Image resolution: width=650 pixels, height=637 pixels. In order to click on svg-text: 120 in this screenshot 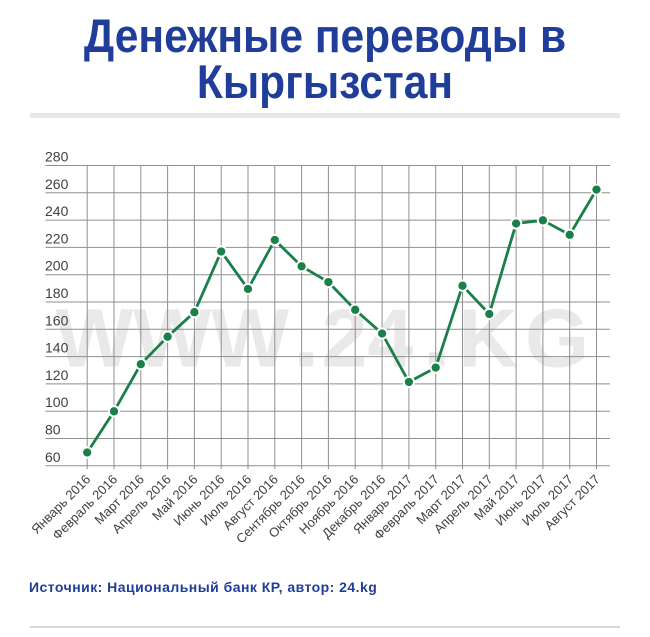, I will do `click(57, 375)`.